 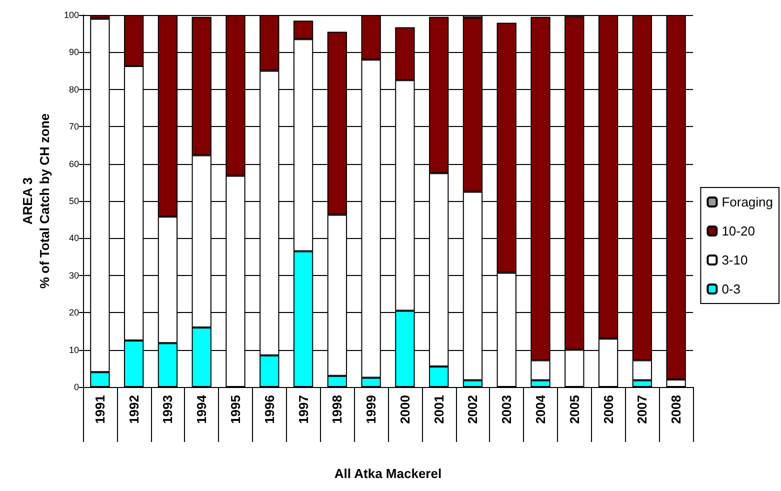 I want to click on y-tick-label: 100, so click(x=71, y=15).